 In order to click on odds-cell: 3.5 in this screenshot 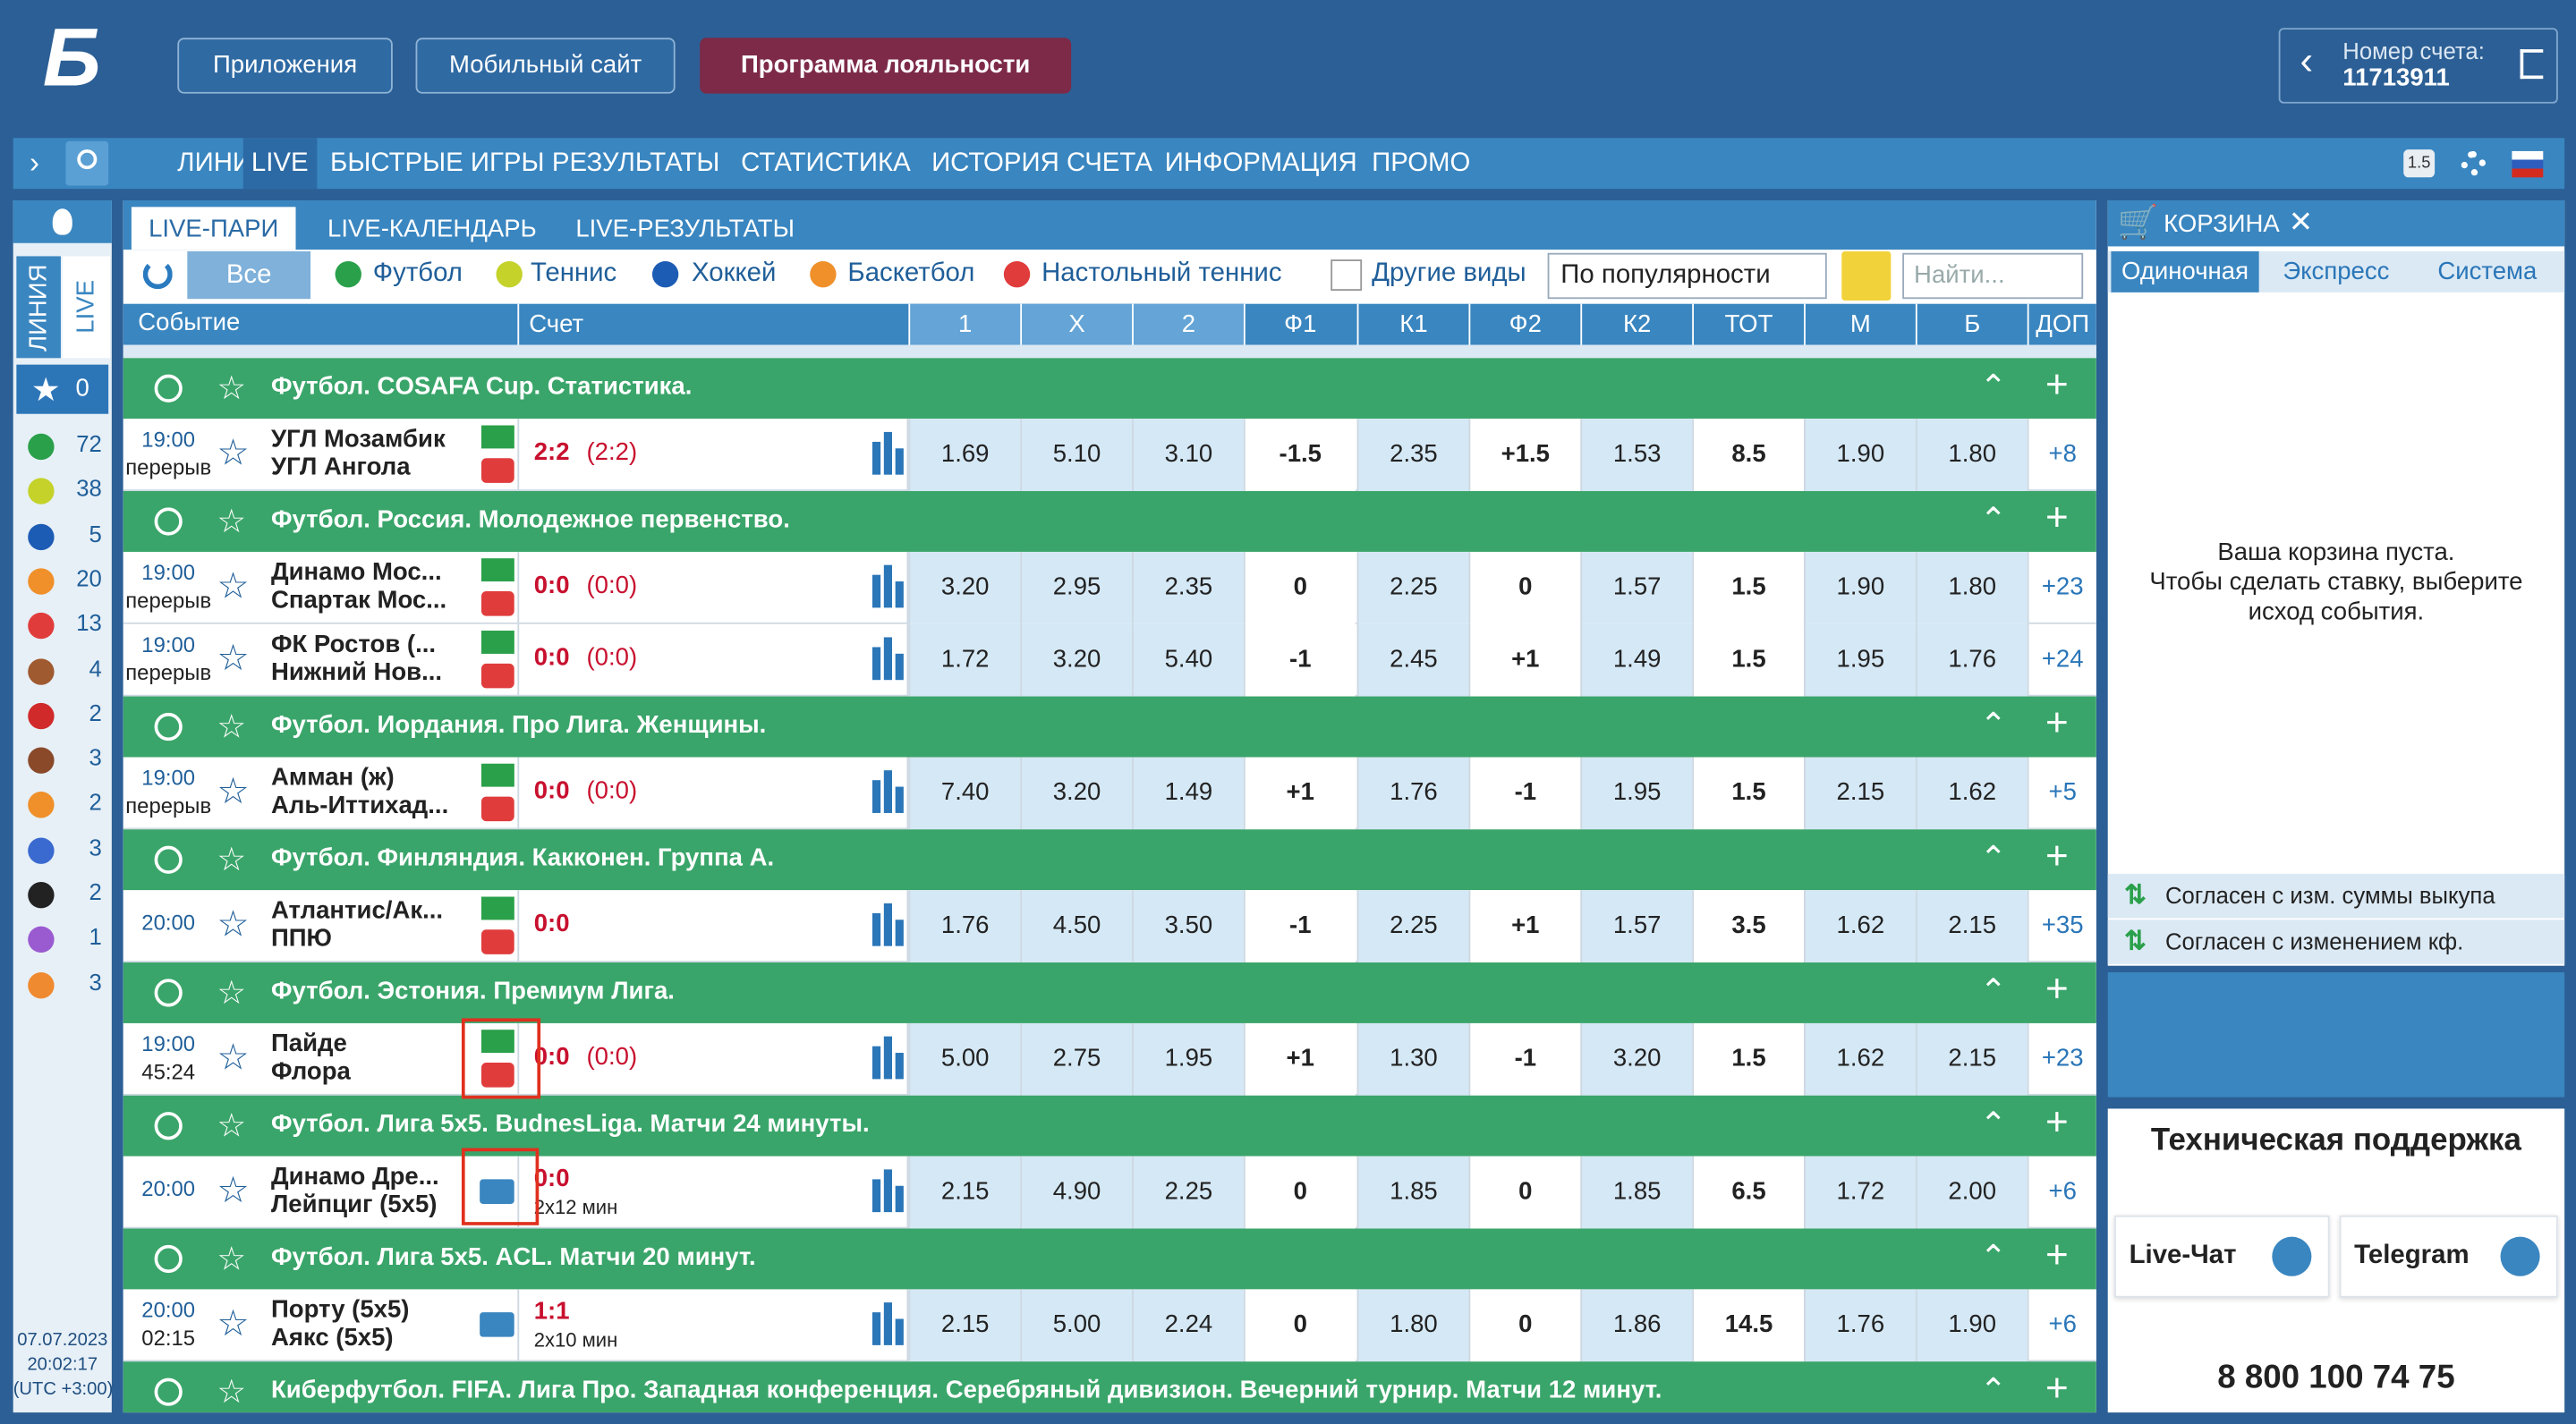, I will do `click(1748, 926)`.